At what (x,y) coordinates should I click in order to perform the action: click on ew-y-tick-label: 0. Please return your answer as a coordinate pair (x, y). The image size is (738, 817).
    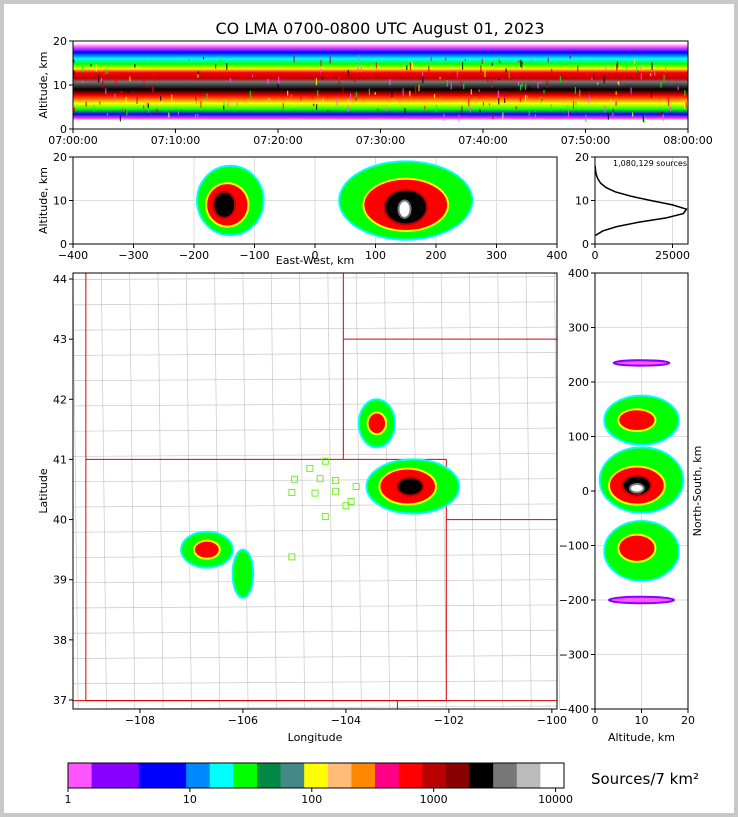
    Looking at the image, I should click on (63, 244).